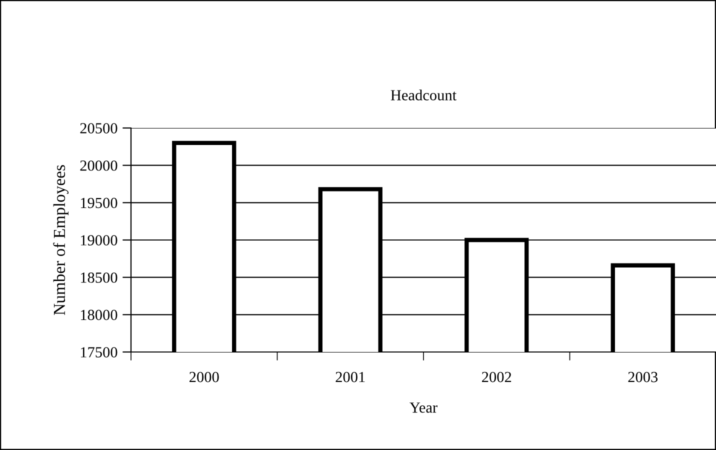  What do you see at coordinates (643, 377) in the screenshot?
I see `x-tick-label: 2003` at bounding box center [643, 377].